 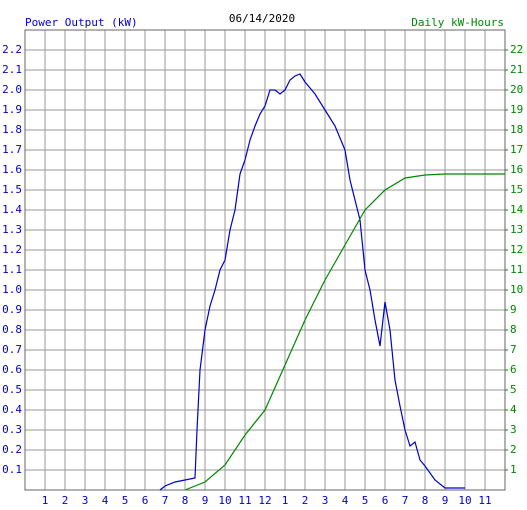 I want to click on y2-tick-label: 12, so click(x=516, y=249).